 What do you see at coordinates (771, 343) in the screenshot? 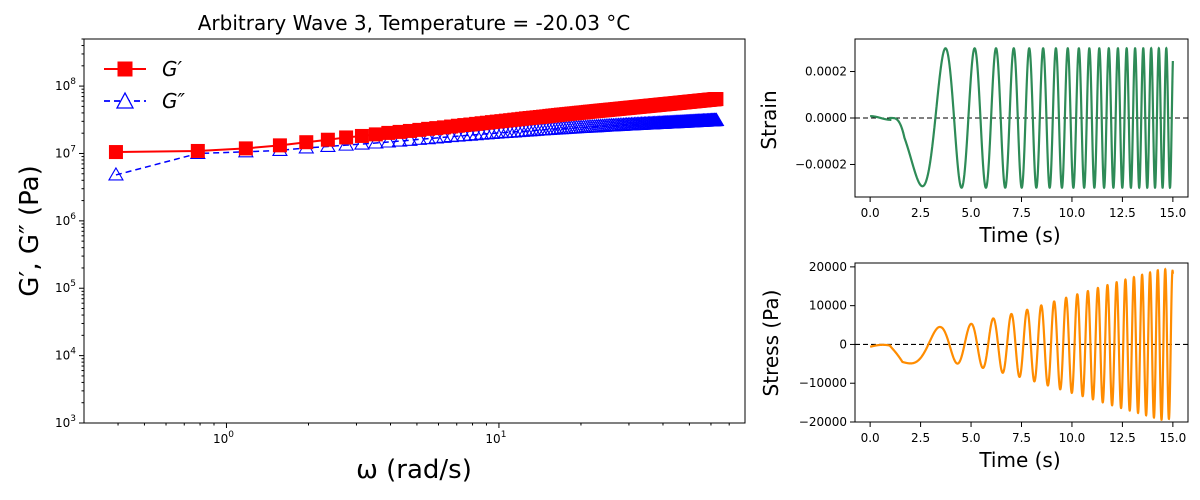
I see `stress-y-axis-label: Stress (Pa)` at bounding box center [771, 343].